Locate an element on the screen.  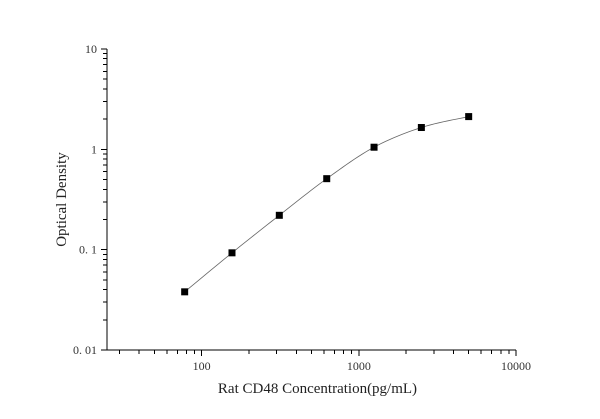
y-tick-label: 0. 1 is located at coordinates (88, 250).